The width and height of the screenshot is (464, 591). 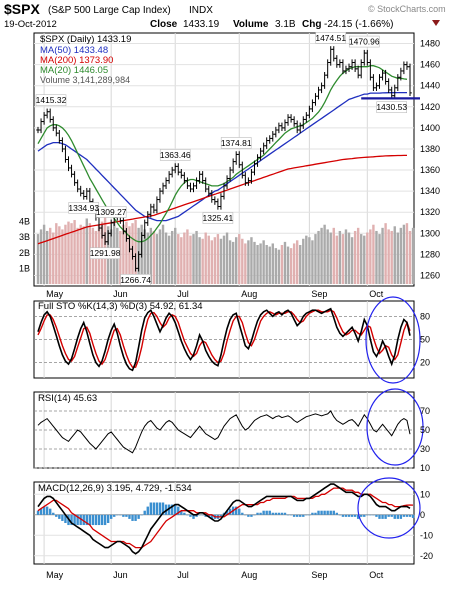 What do you see at coordinates (236, 143) in the screenshot?
I see `price-callout-label: 1374.81` at bounding box center [236, 143].